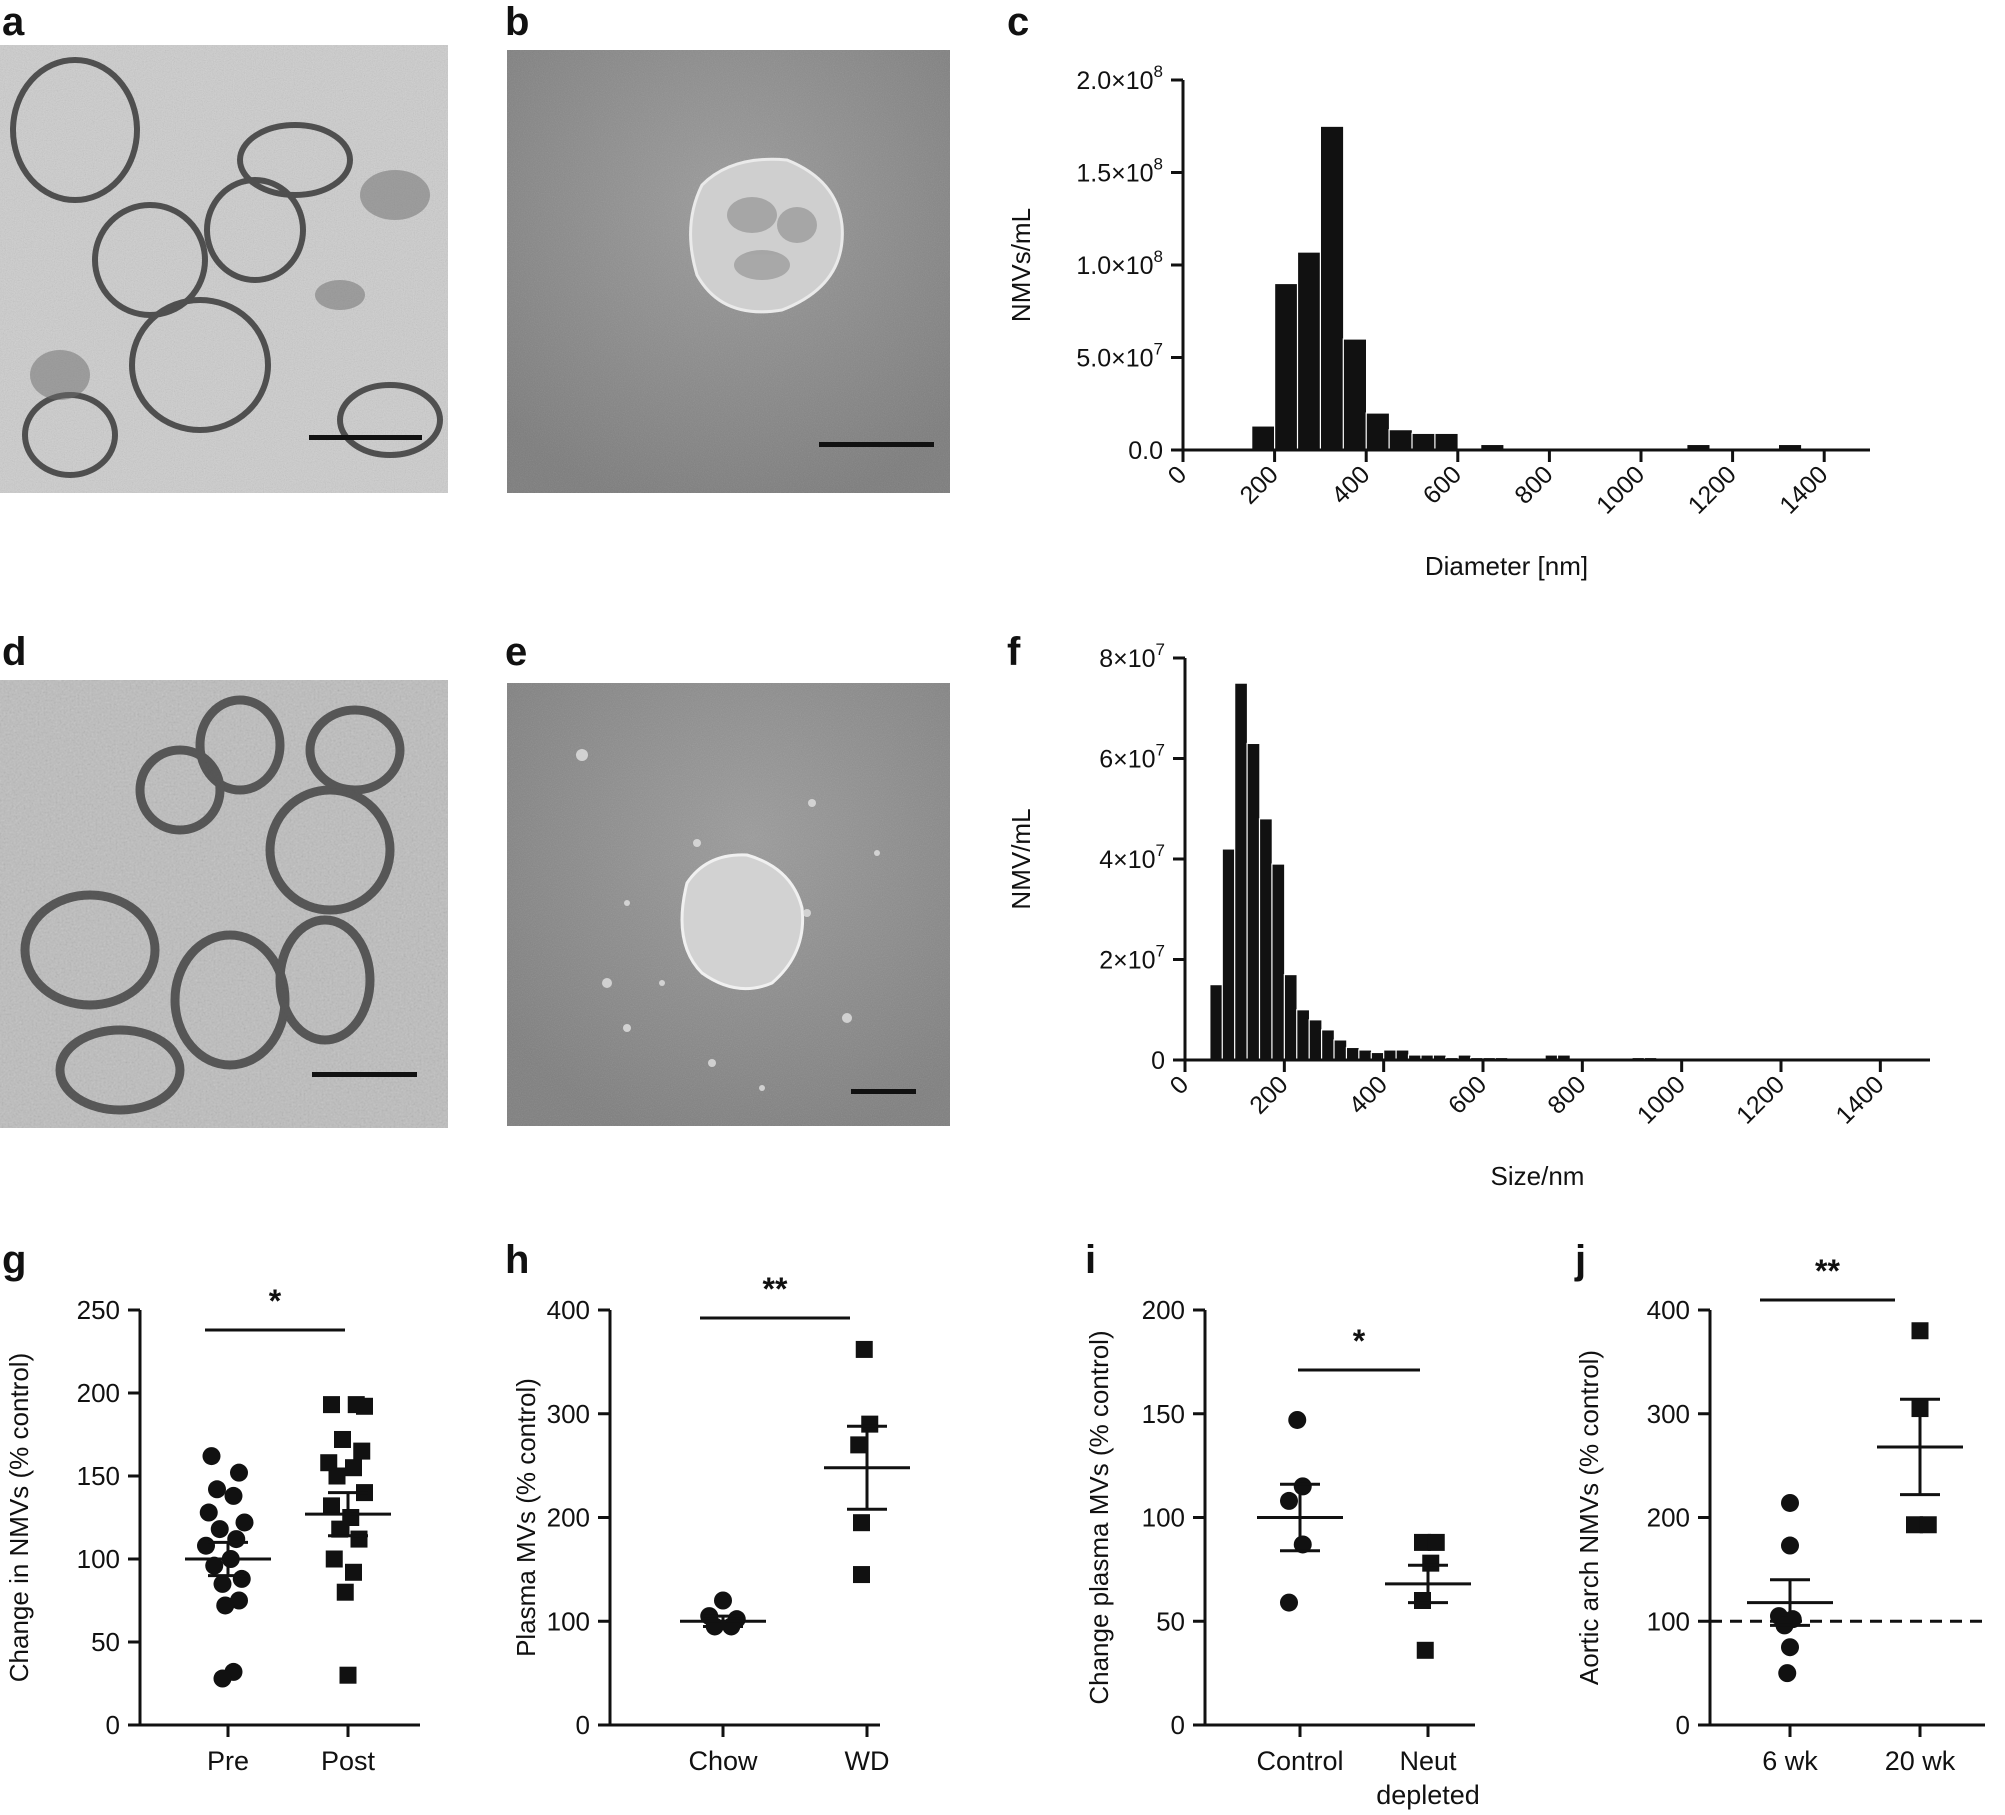 The image size is (2005, 1815). Describe the element at coordinates (728, 271) in the screenshot. I see `micrograph-b` at that location.